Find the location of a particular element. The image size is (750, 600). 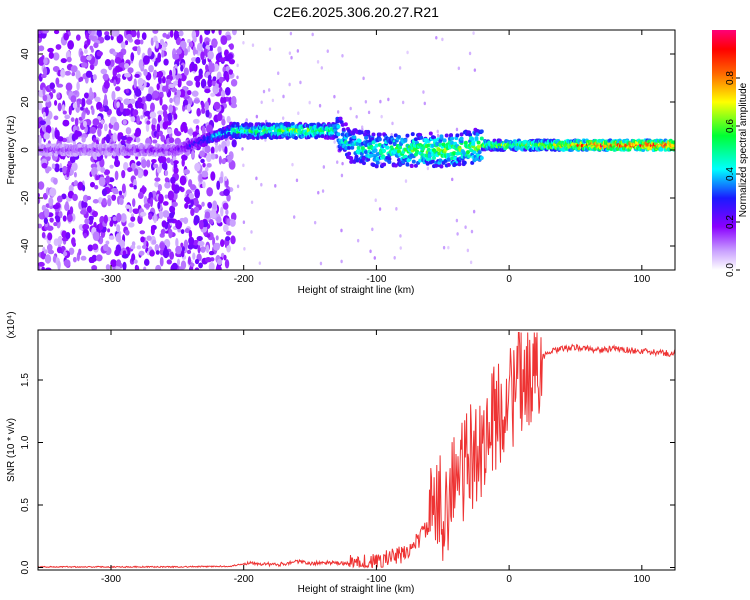

spectrogram-ytick-label: 40 is located at coordinates (25, 54).